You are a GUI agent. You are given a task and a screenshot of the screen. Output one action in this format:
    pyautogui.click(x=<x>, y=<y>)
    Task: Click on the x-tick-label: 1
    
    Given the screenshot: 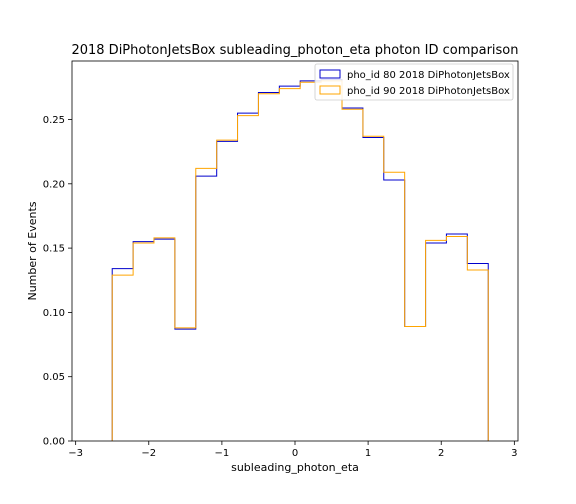 What is the action you would take?
    pyautogui.click(x=368, y=453)
    